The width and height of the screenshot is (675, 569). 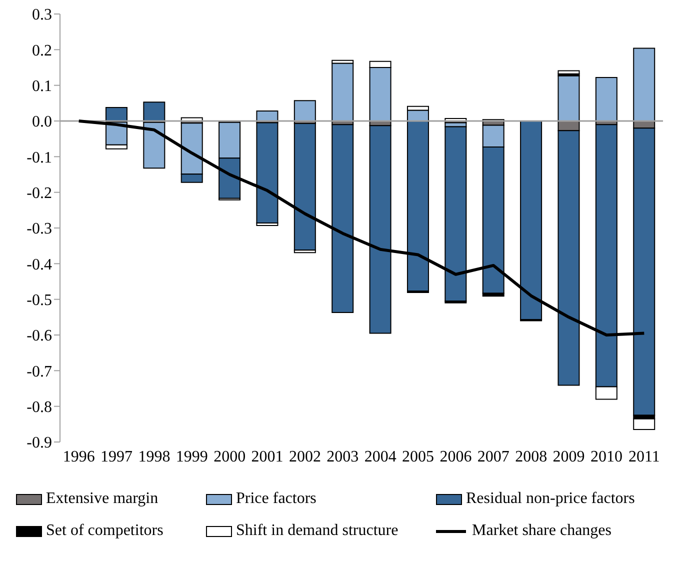 What do you see at coordinates (568, 457) in the screenshot?
I see `x-tick-label: 2009` at bounding box center [568, 457].